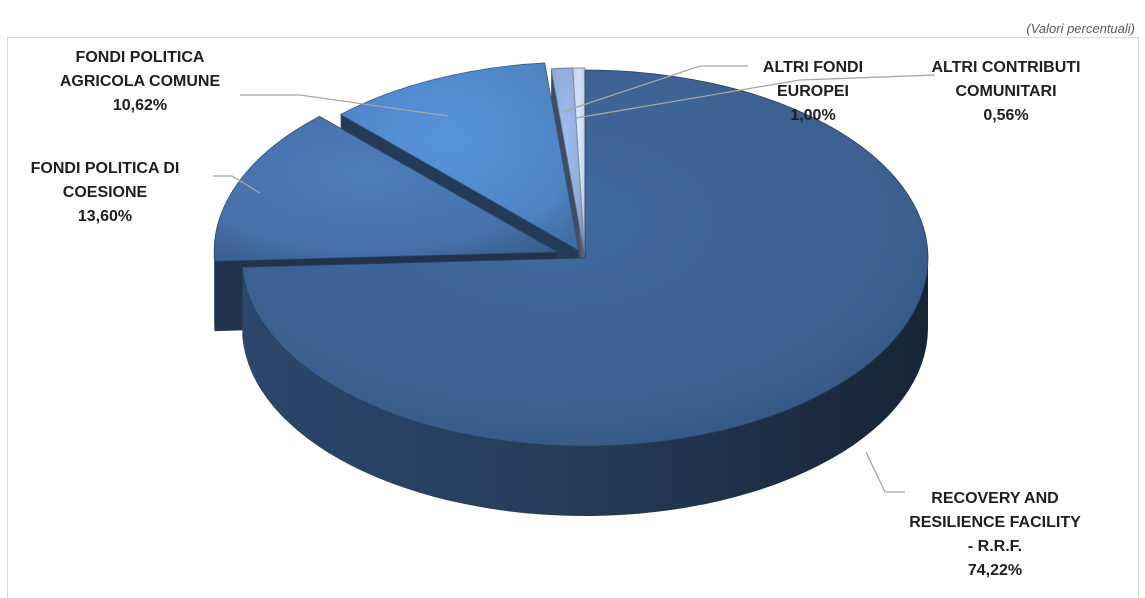 The height and width of the screenshot is (598, 1145). What do you see at coordinates (1080, 28) in the screenshot?
I see `unit-note: (Valori percentuali)` at bounding box center [1080, 28].